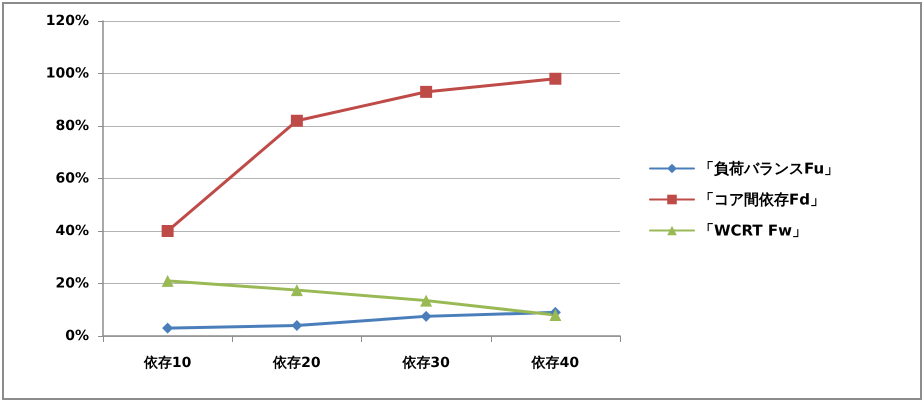 This screenshot has height=402, width=924. I want to click on y-tick-label: 100%, so click(67, 74).